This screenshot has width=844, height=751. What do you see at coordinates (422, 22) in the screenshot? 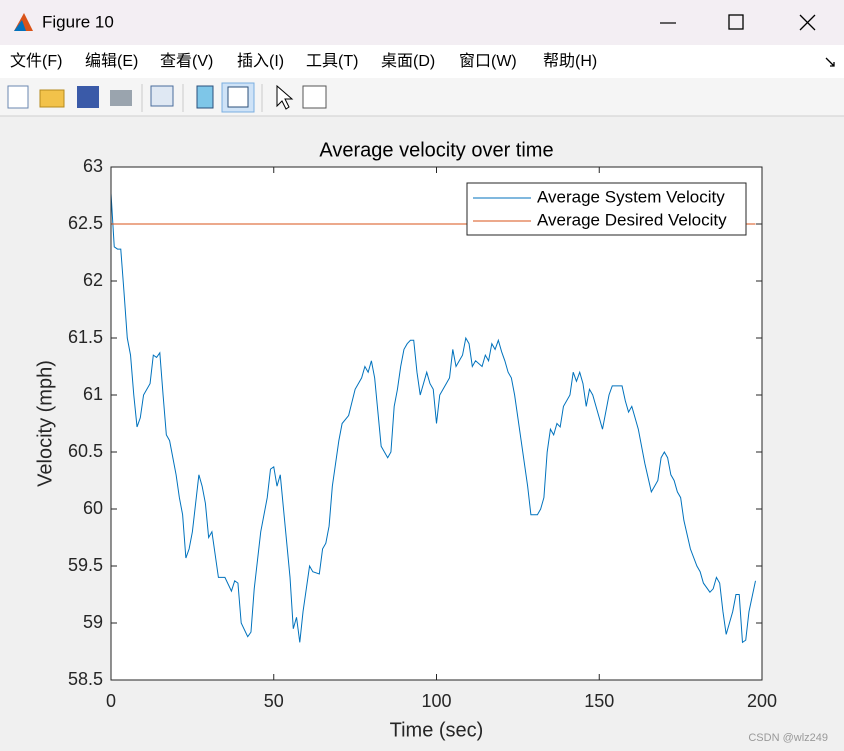
I see `title-bar` at bounding box center [422, 22].